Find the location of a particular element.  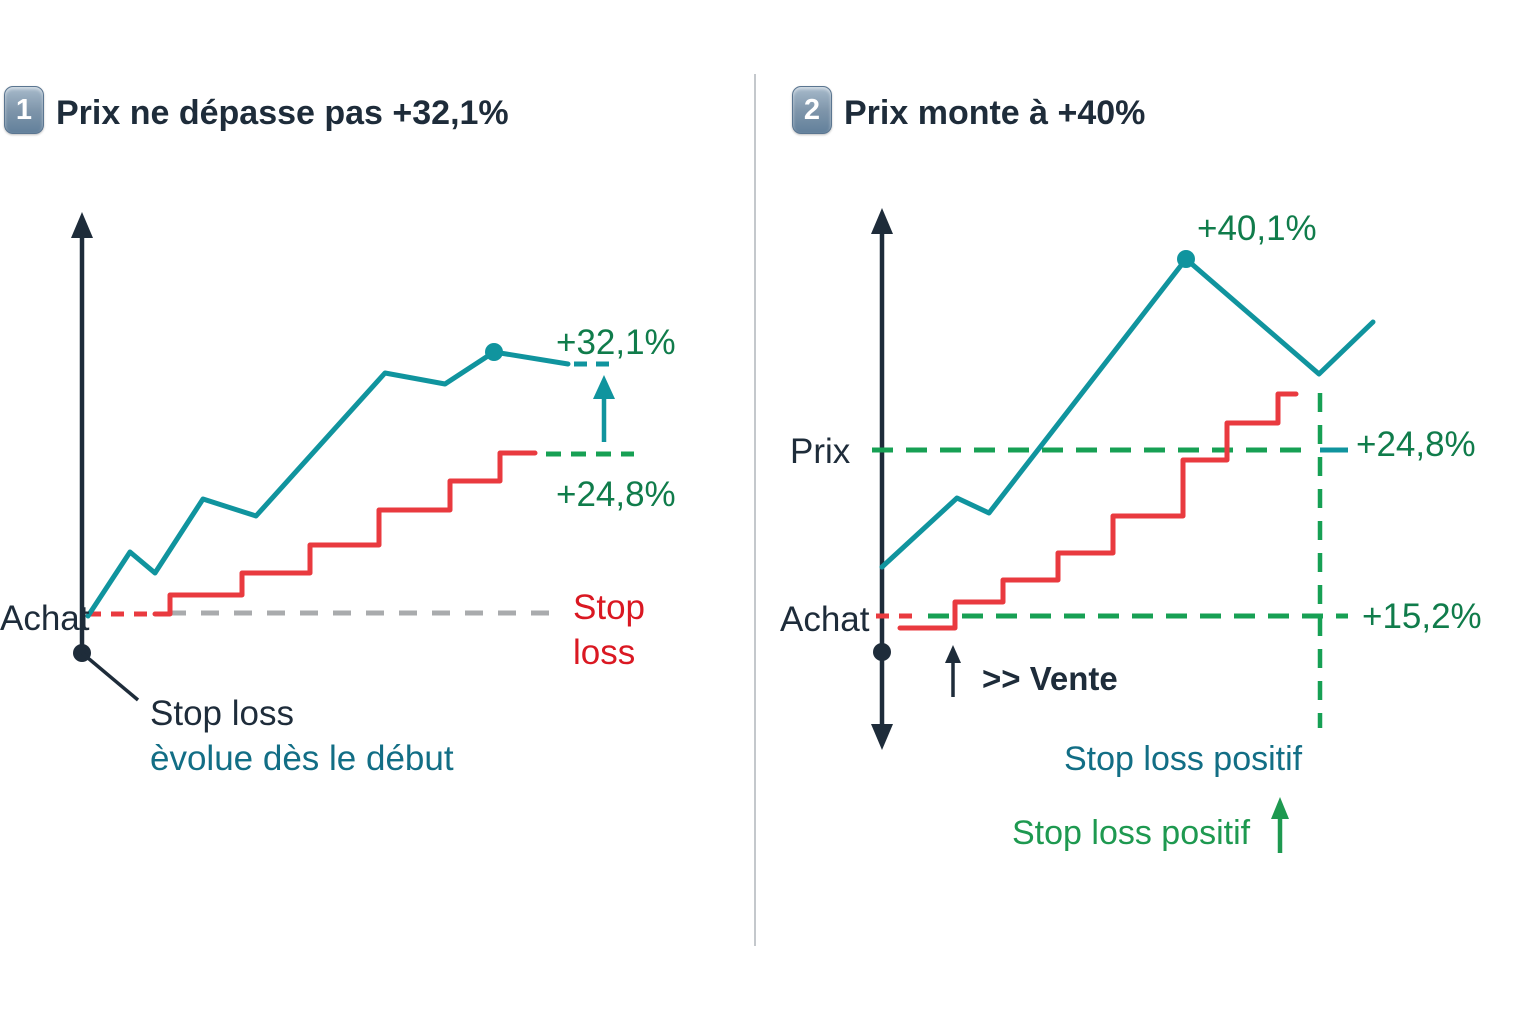

stop-loss-note-line2: èvolue dès le début is located at coordinates (302, 758).